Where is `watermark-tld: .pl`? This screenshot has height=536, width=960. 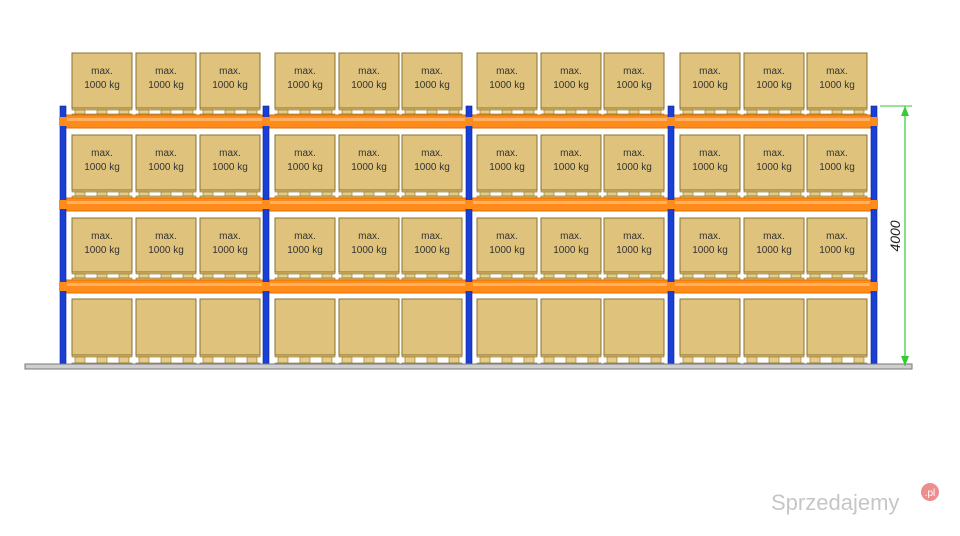 watermark-tld: .pl is located at coordinates (930, 493).